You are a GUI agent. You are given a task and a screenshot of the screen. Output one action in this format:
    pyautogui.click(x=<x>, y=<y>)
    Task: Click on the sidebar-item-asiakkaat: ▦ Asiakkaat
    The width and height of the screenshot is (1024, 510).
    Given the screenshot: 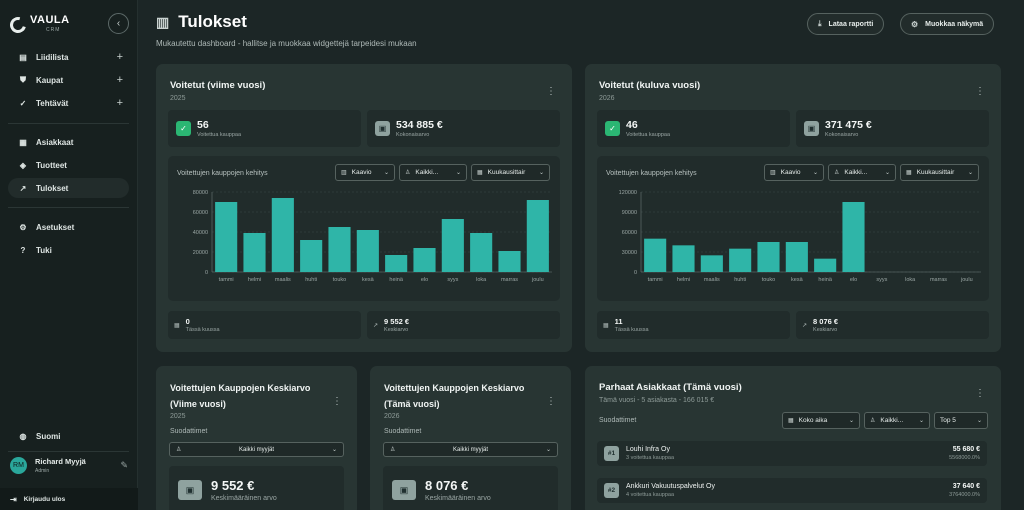 What is the action you would take?
    pyautogui.click(x=68, y=142)
    